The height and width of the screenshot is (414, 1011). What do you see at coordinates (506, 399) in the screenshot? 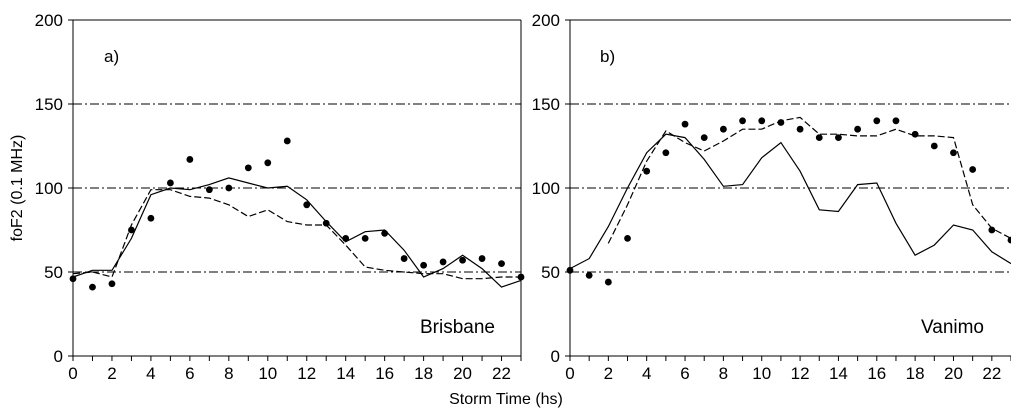
I see `x-axis-label: Storm Time (hs)` at bounding box center [506, 399].